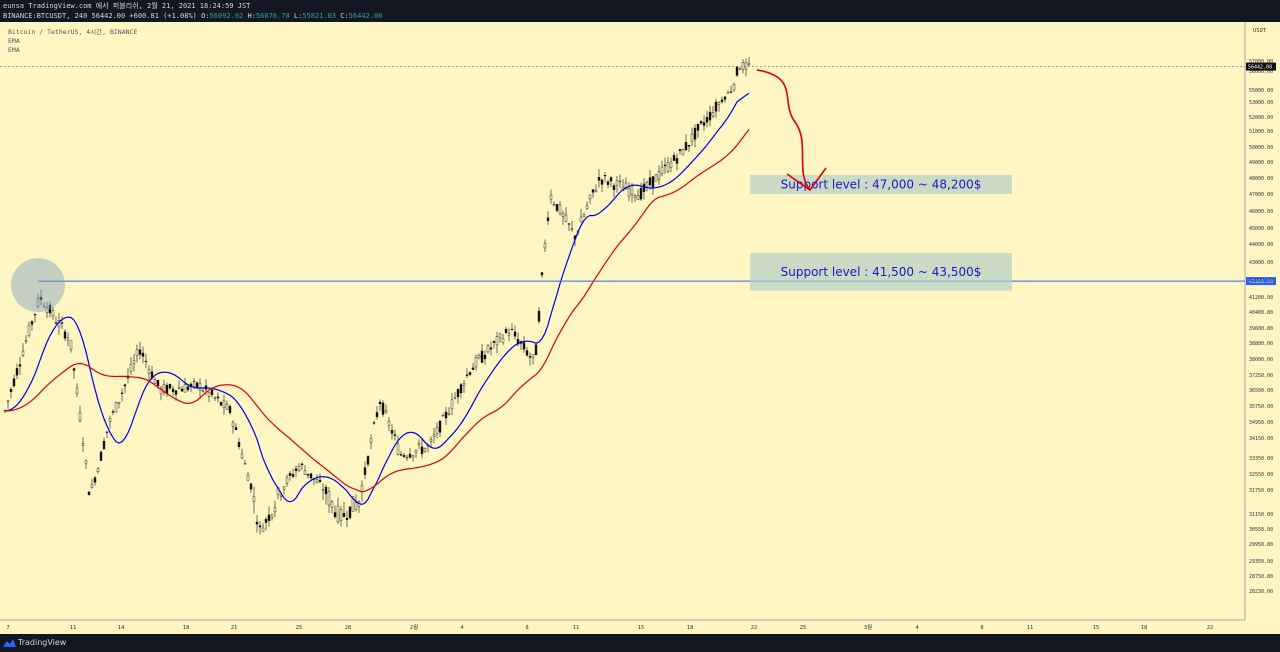 The image size is (1280, 652). I want to click on open-label: O:, so click(205, 16).